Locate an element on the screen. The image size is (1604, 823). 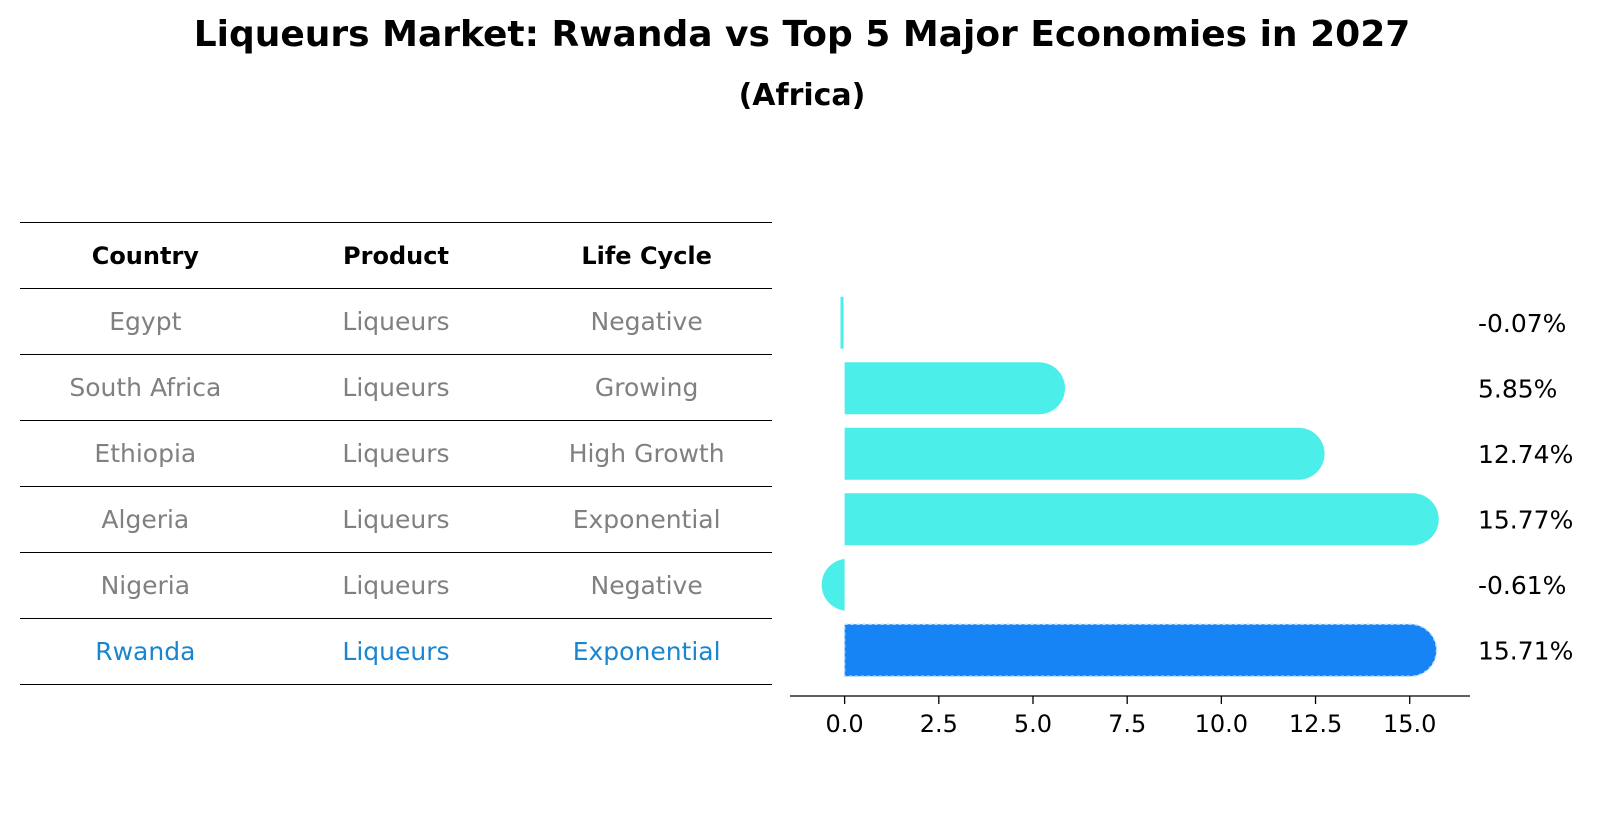
value-label: -0.07% is located at coordinates (1522, 323).